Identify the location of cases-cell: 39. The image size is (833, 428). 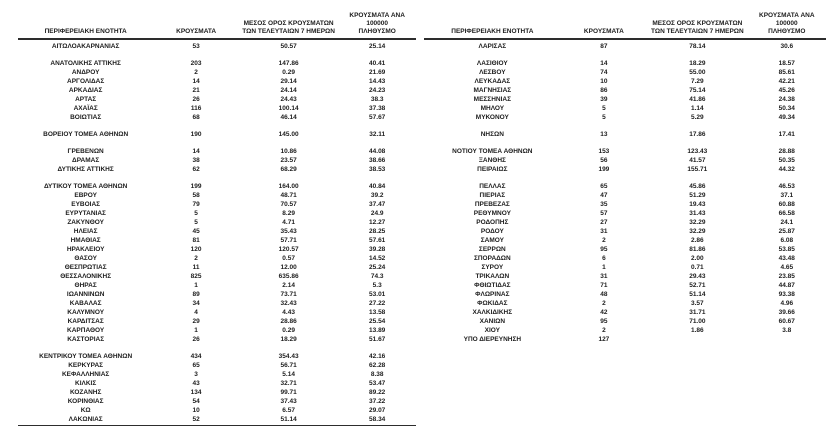
(604, 99).